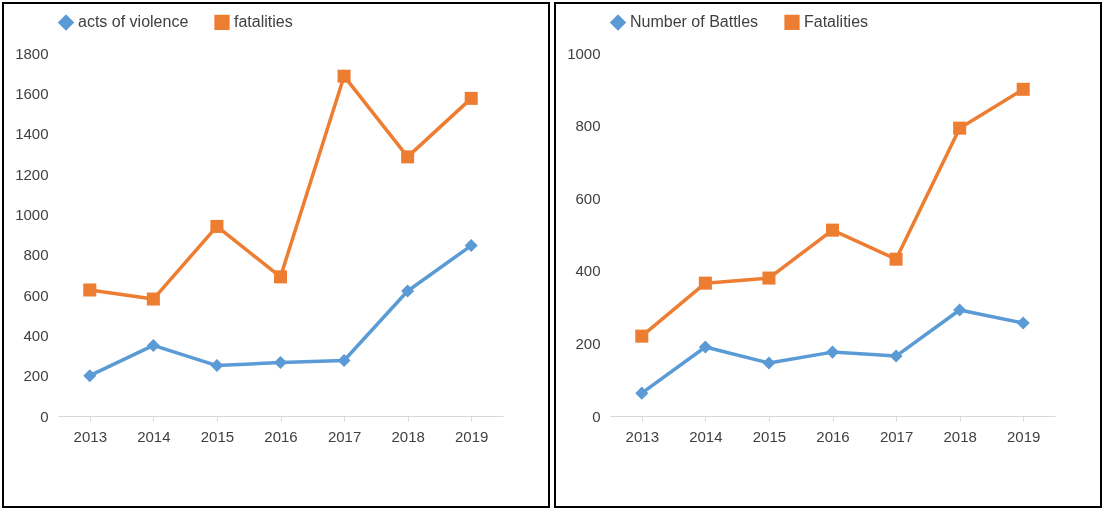 The image size is (1112, 514). I want to click on legend-label: Number of Battles, so click(694, 22).